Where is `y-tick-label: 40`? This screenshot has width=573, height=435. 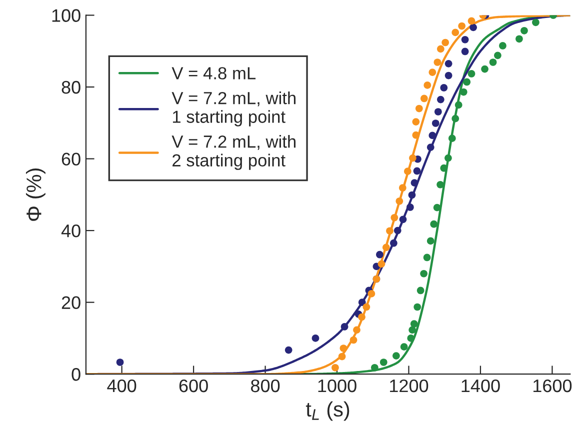 y-tick-label: 40 is located at coordinates (70, 231).